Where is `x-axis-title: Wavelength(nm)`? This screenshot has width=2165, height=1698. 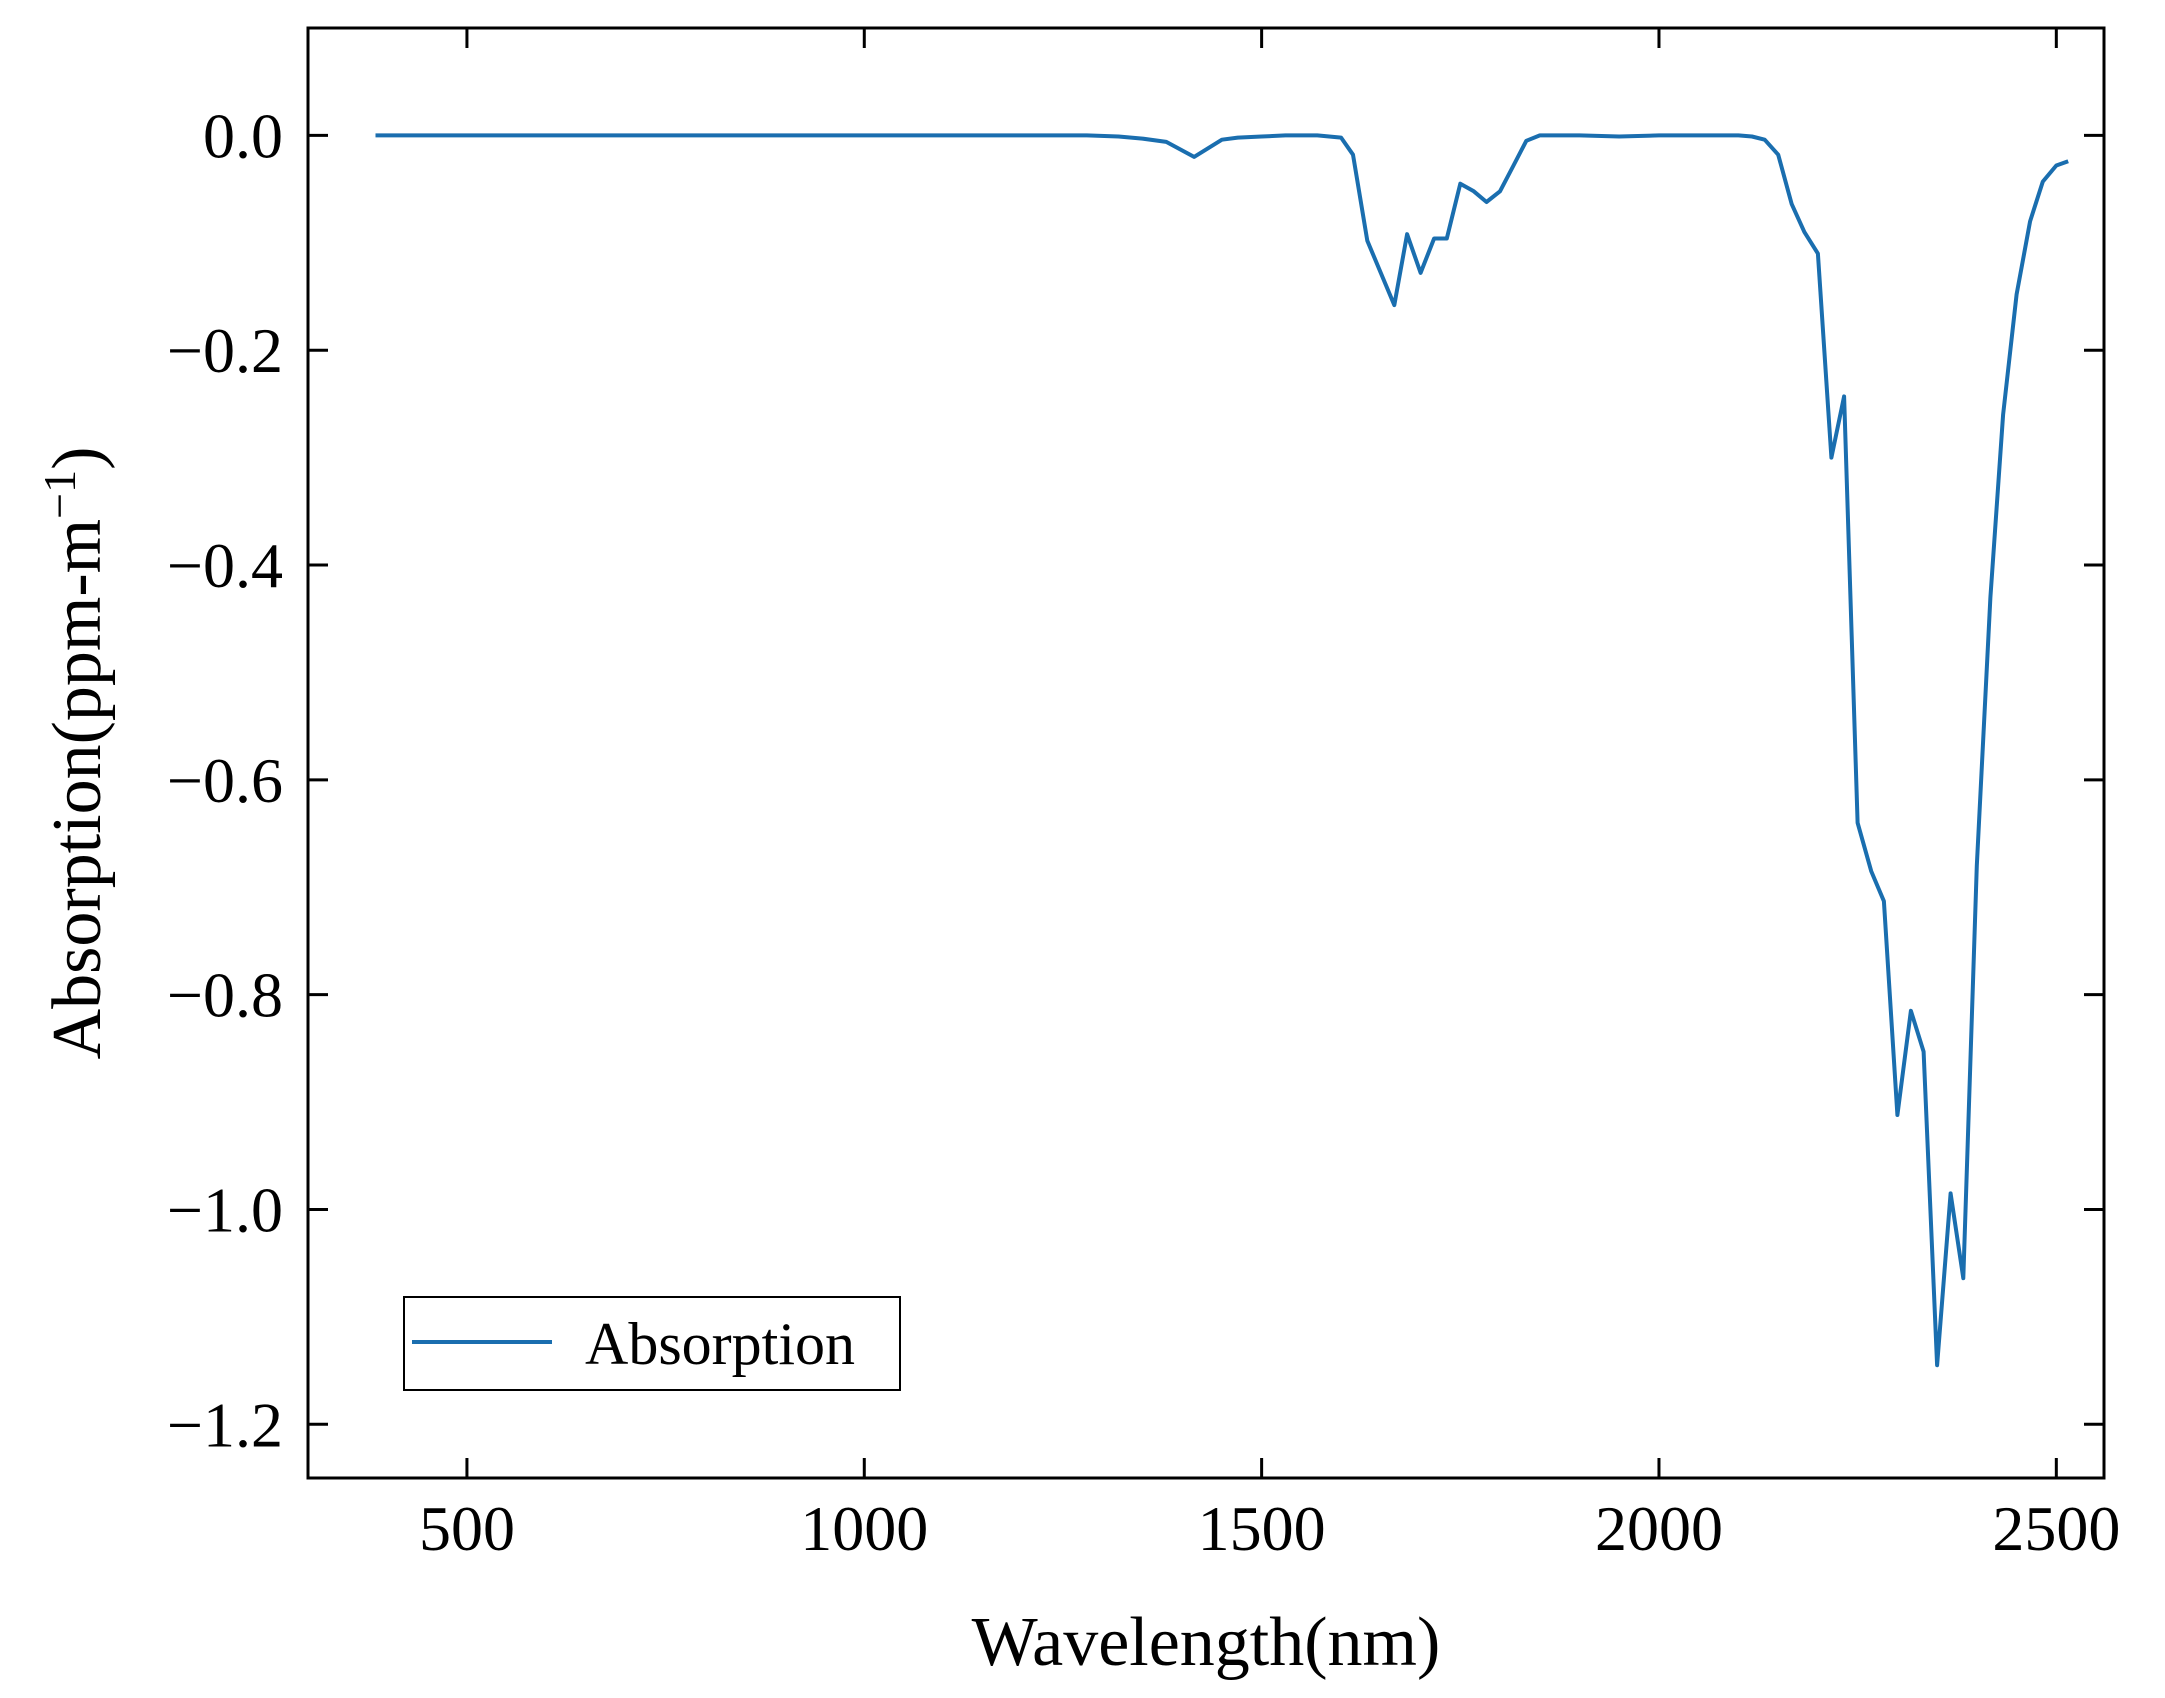
x-axis-title: Wavelength(nm) is located at coordinates (1206, 1642).